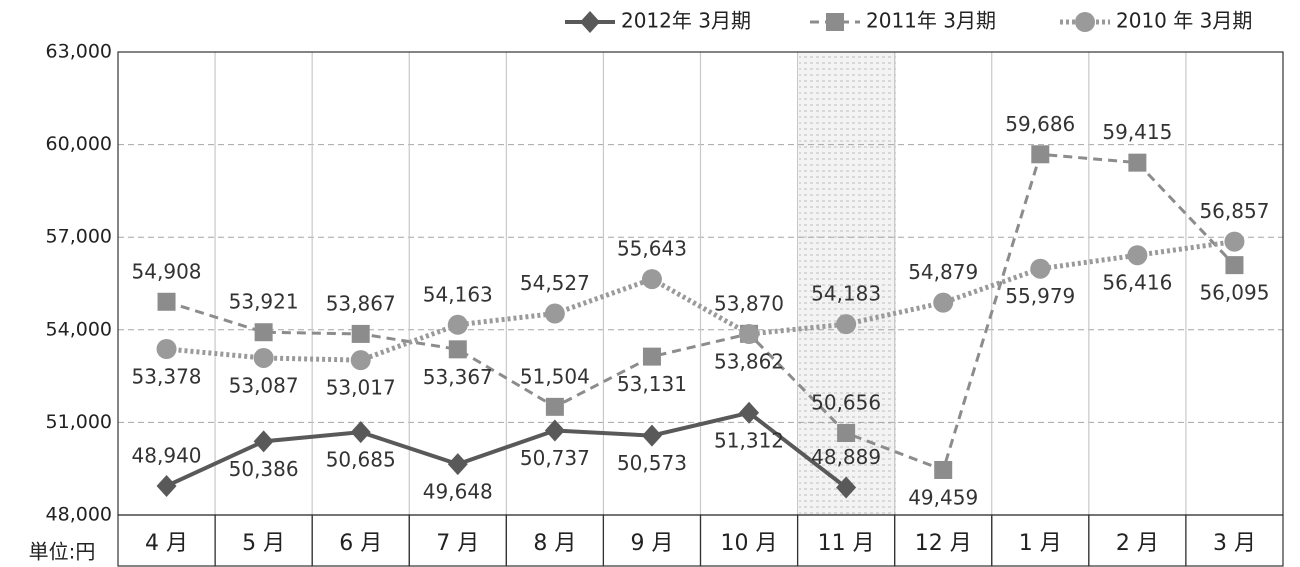 This screenshot has width=1300, height=567. Describe the element at coordinates (1137, 283) in the screenshot. I see `data-label: 56,416` at that location.